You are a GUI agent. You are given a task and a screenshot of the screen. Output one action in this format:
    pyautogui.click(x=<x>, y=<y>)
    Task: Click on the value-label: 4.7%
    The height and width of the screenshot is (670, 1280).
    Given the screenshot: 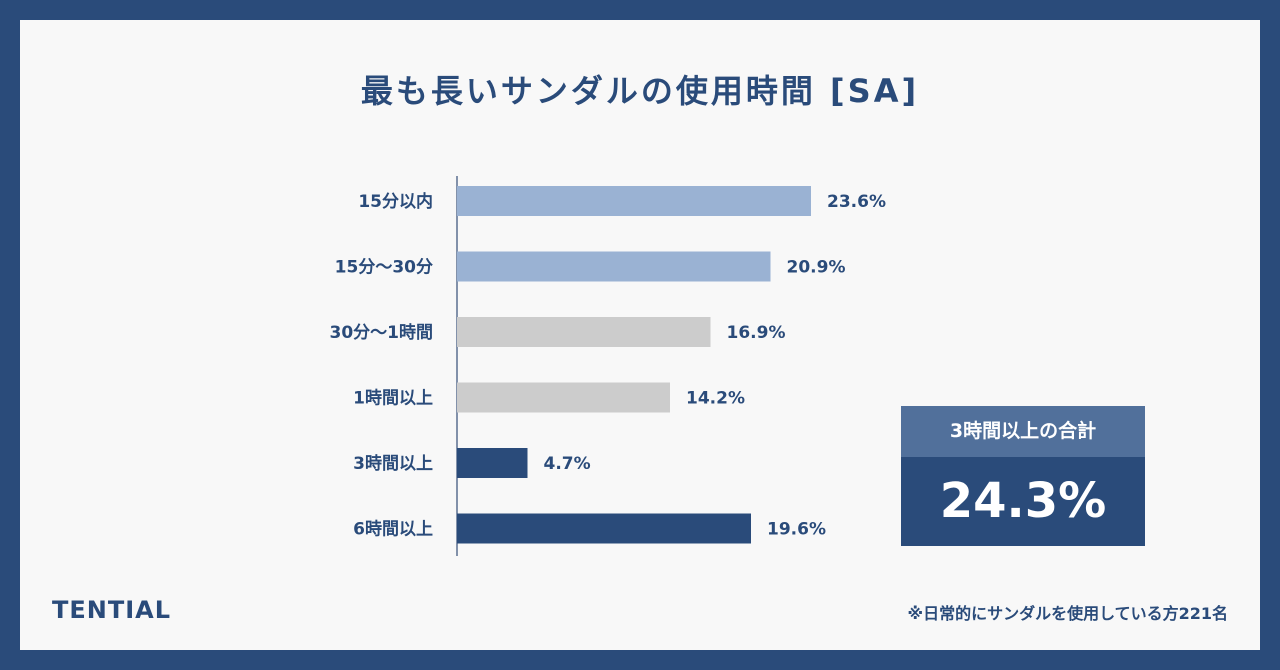 What is the action you would take?
    pyautogui.click(x=567, y=464)
    